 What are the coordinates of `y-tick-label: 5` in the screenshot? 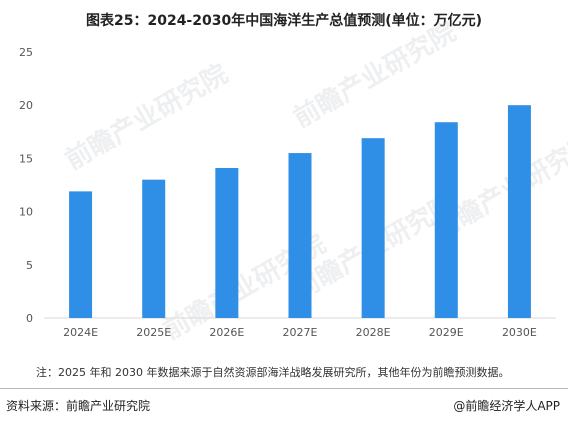 It's located at (29, 265).